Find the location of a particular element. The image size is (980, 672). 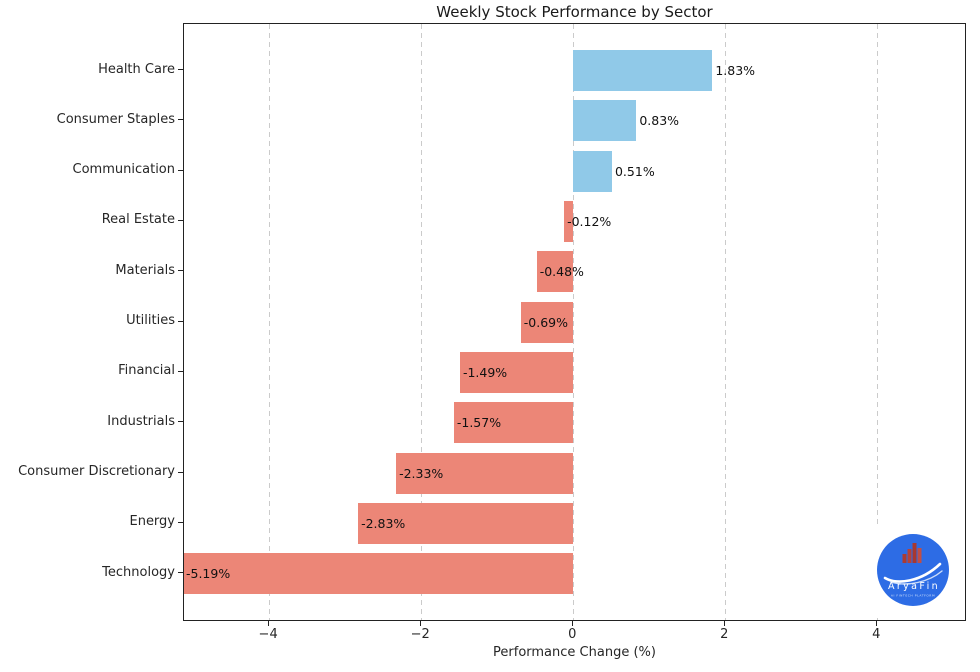

gridline--2 is located at coordinates (421, 322).